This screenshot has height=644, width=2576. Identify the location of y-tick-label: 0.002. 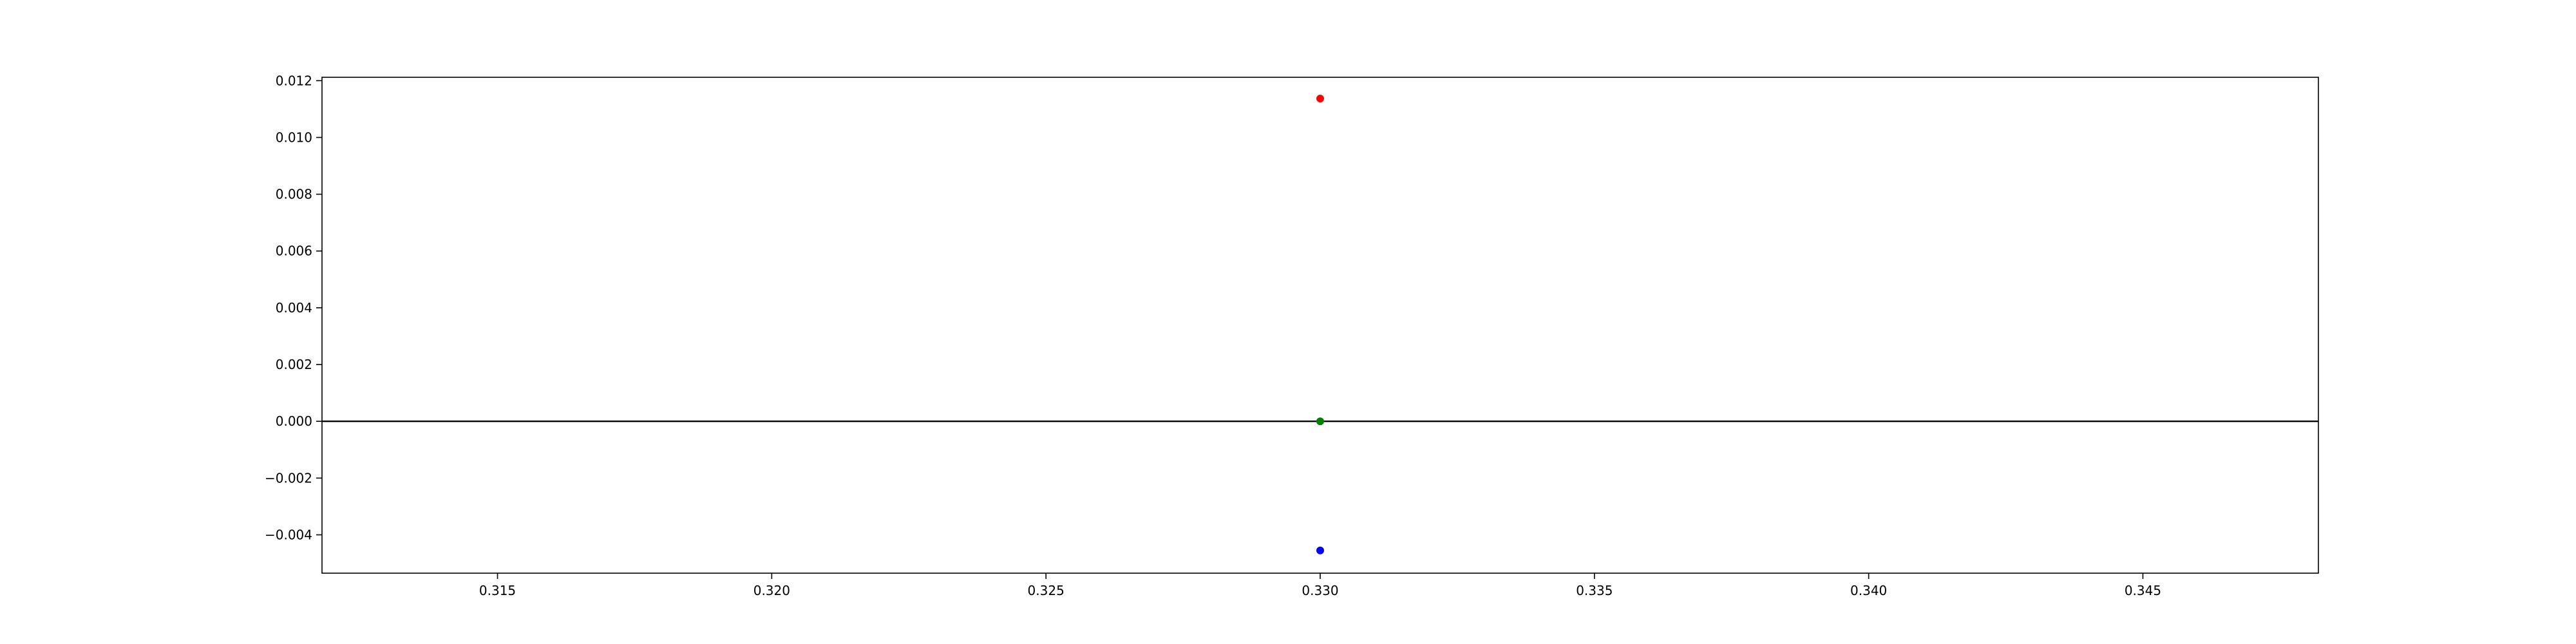
(294, 365).